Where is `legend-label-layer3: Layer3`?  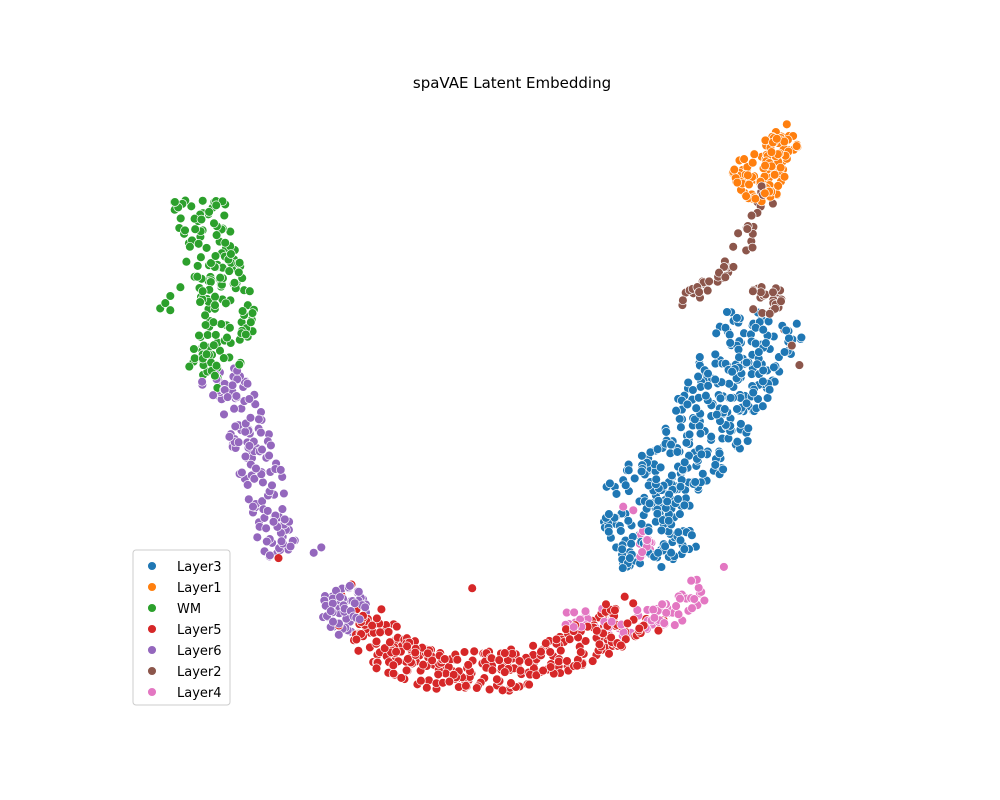
legend-label-layer3: Layer3 is located at coordinates (199, 567).